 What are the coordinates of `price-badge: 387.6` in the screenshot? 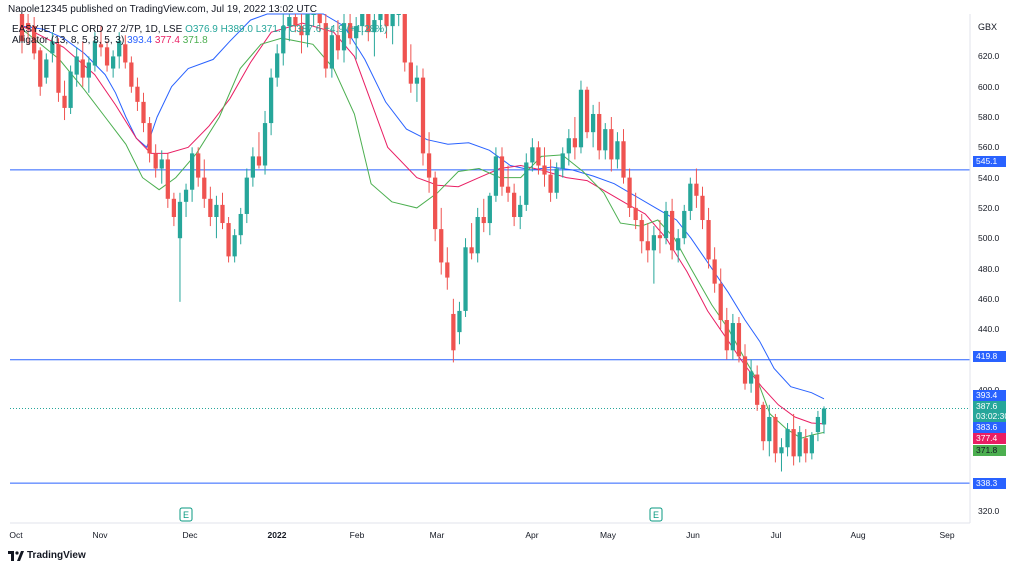 It's located at (989, 406).